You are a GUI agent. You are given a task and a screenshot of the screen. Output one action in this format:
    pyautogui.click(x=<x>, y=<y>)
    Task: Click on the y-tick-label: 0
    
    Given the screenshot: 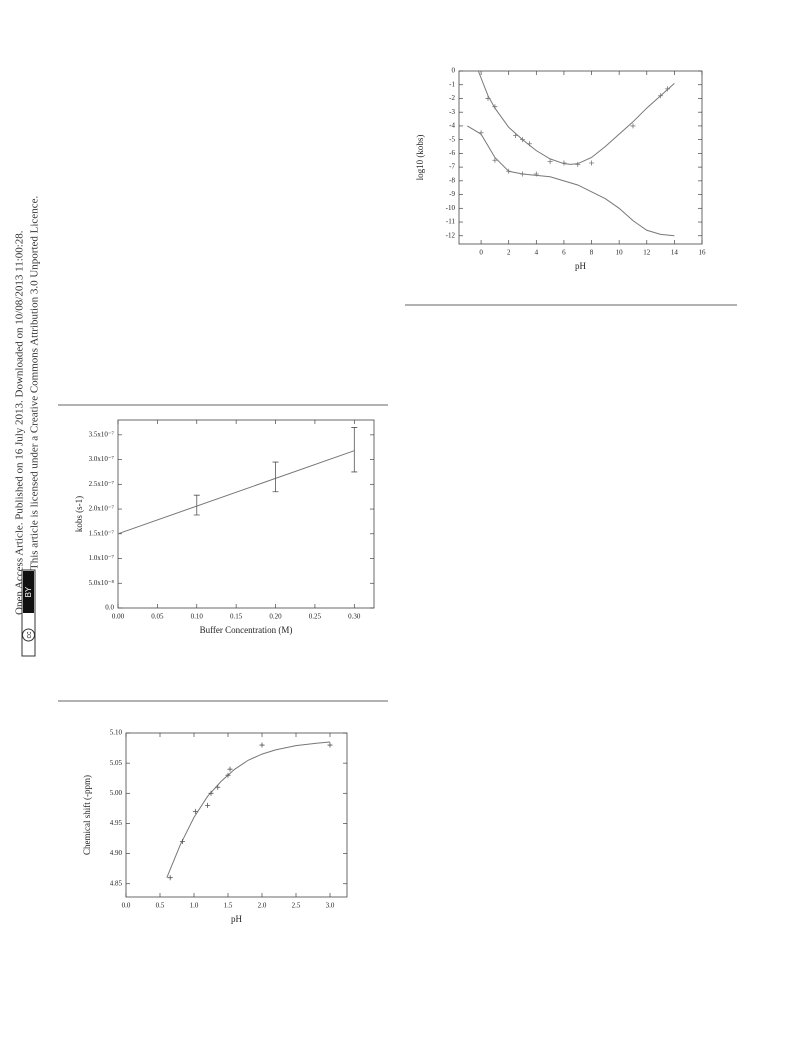 What is the action you would take?
    pyautogui.click(x=454, y=71)
    